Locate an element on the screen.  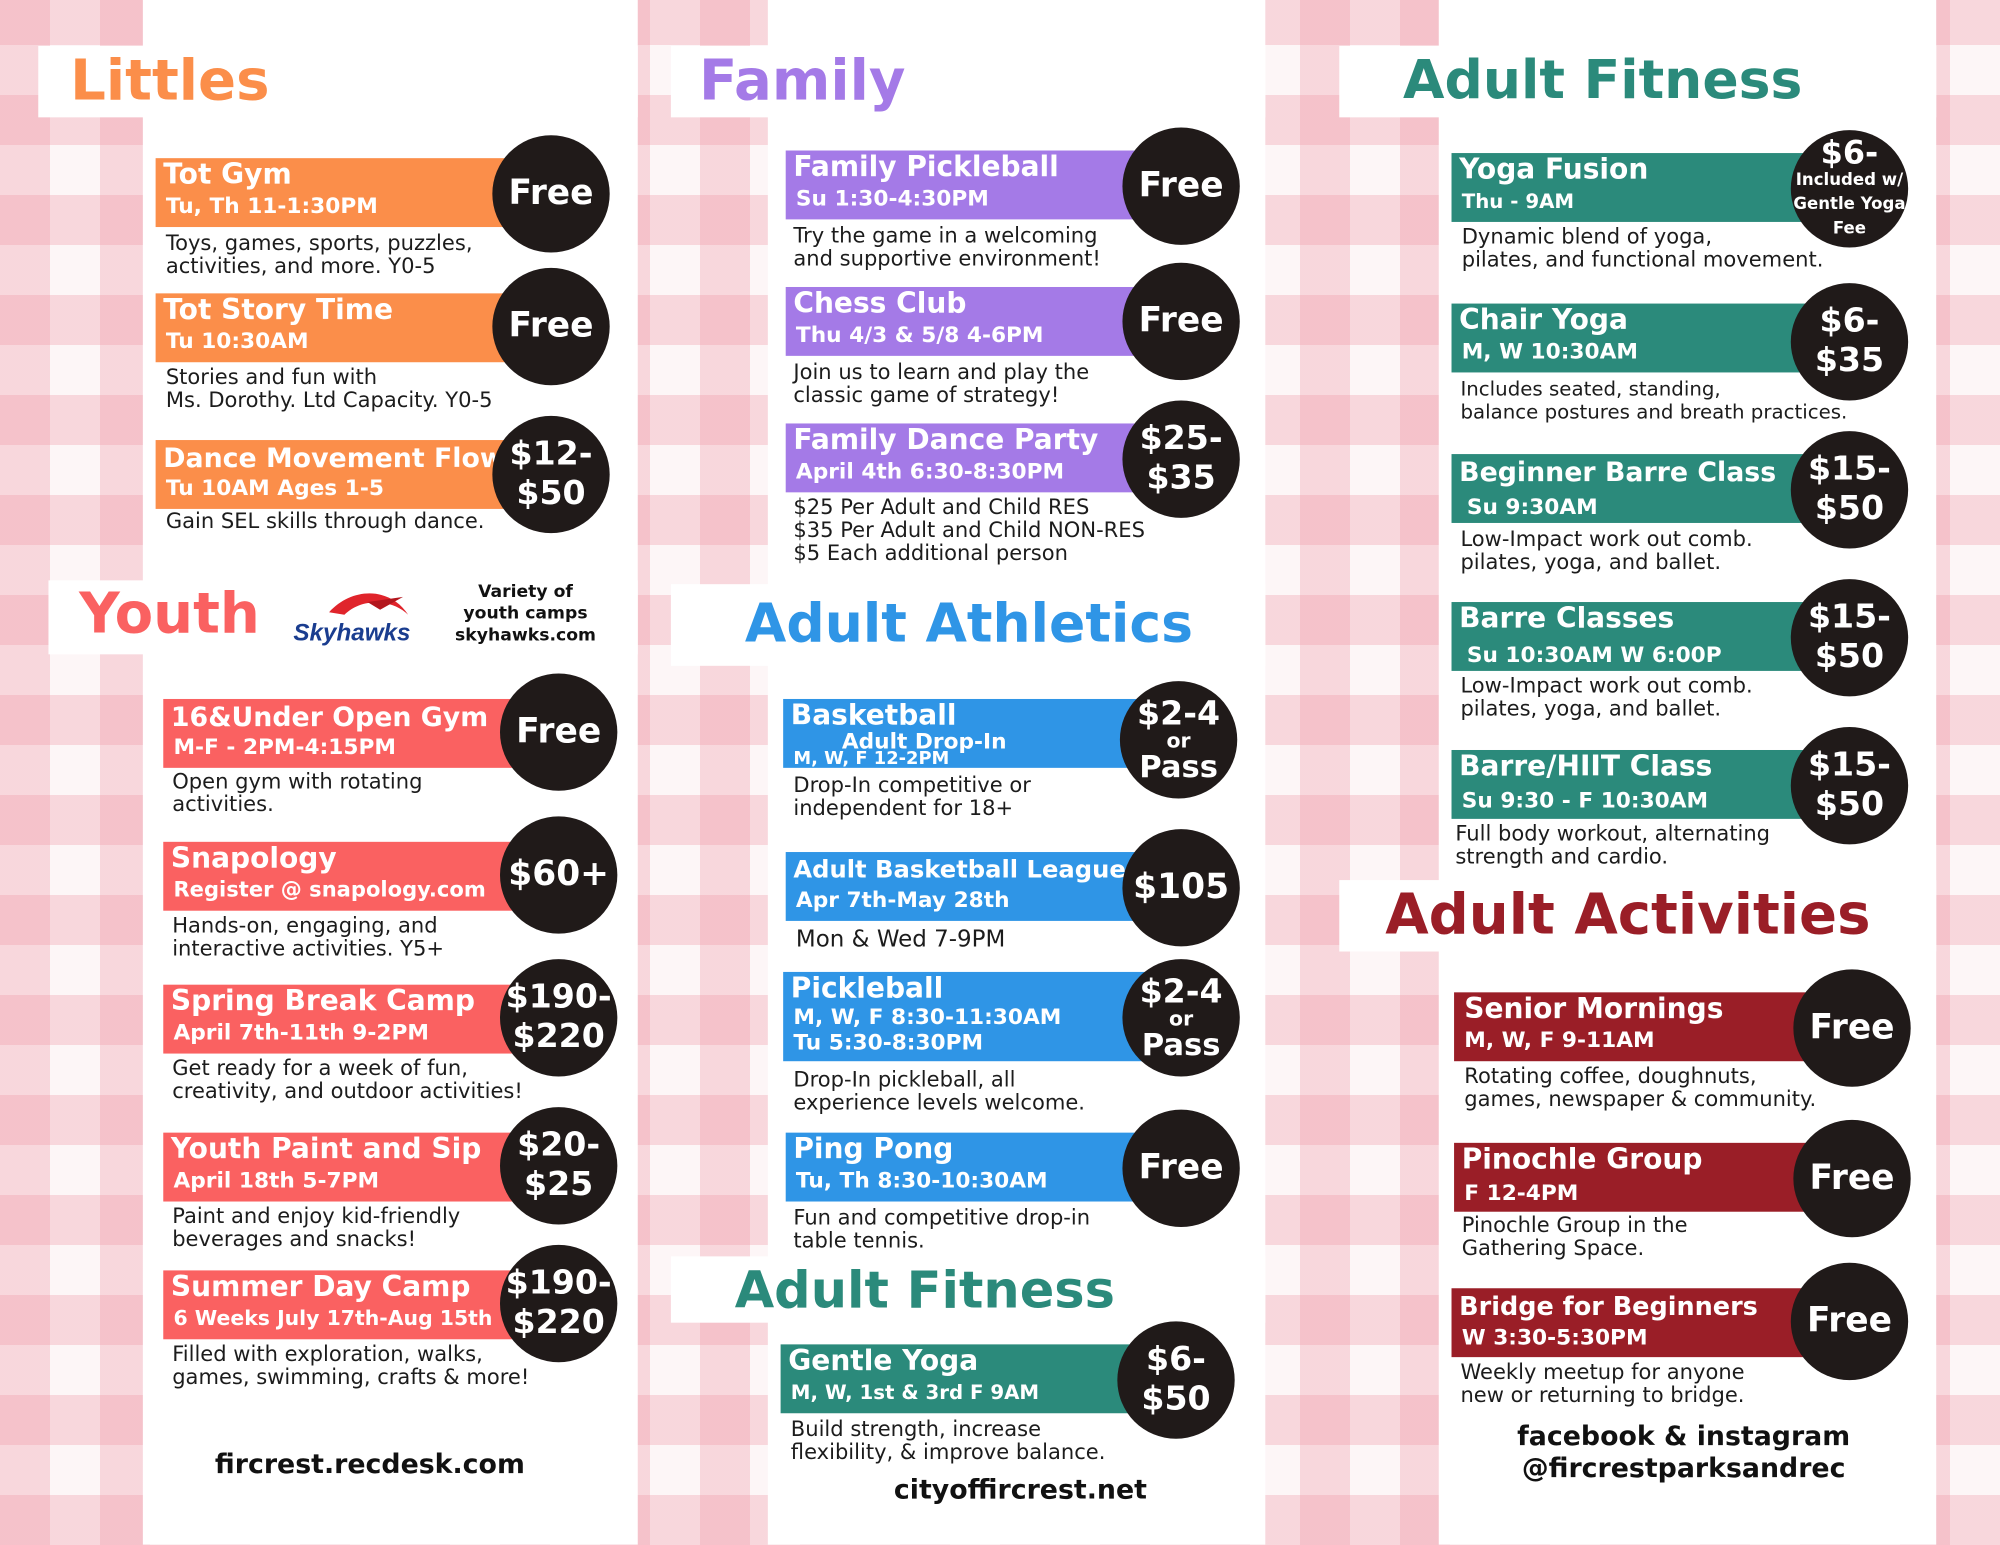
price-badge: $105 is located at coordinates (1181, 888).